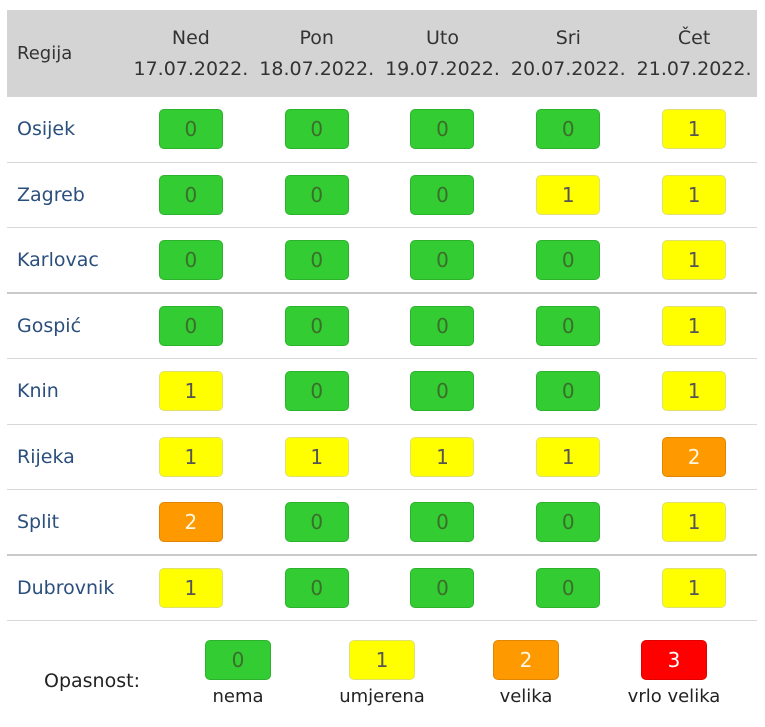 The image size is (765, 727). I want to click on legend-text: velika, so click(526, 696).